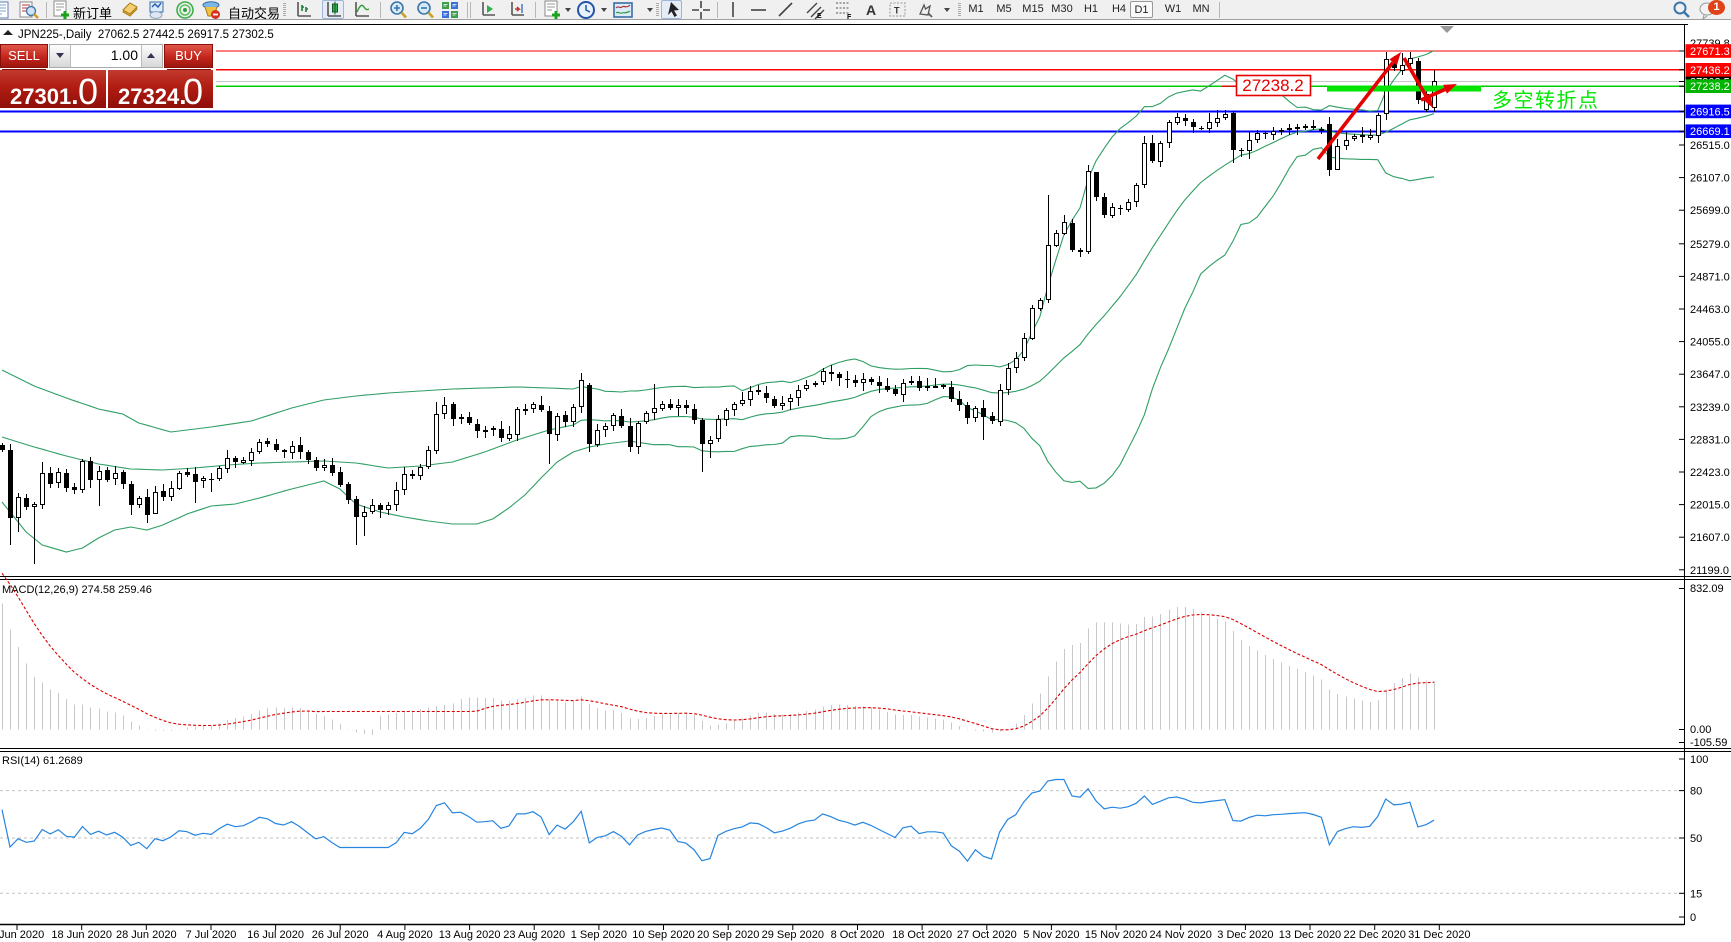 The image size is (1731, 942). Describe the element at coordinates (1710, 310) in the screenshot. I see `svg-text: 24463.0` at that location.